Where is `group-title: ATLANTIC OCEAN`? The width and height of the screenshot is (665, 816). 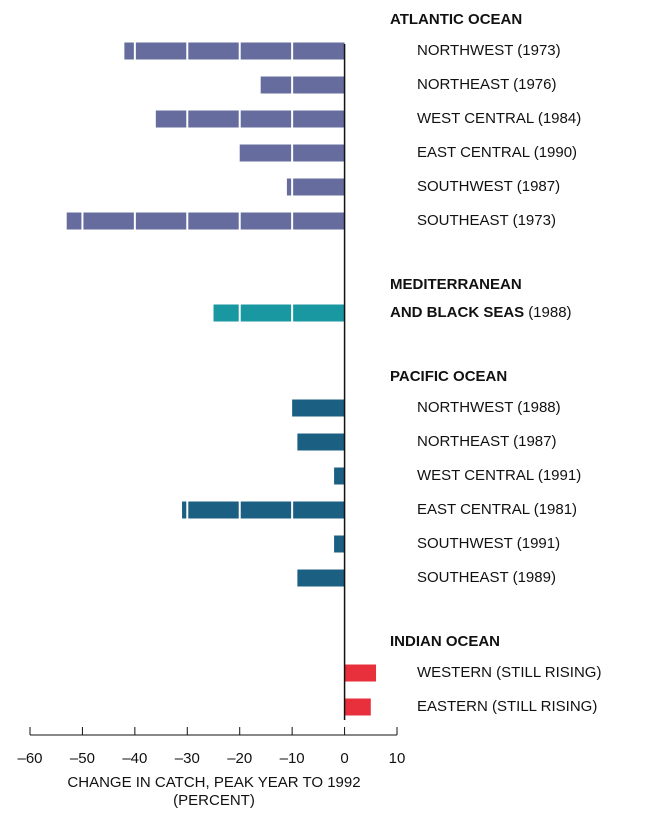
group-title: ATLANTIC OCEAN is located at coordinates (456, 19).